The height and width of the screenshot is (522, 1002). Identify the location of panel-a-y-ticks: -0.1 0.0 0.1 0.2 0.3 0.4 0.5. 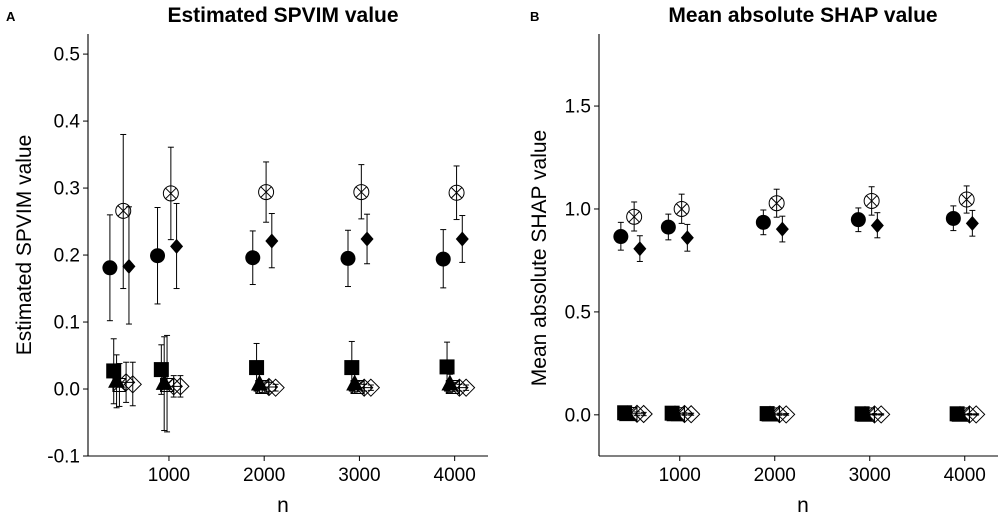
(67, 256).